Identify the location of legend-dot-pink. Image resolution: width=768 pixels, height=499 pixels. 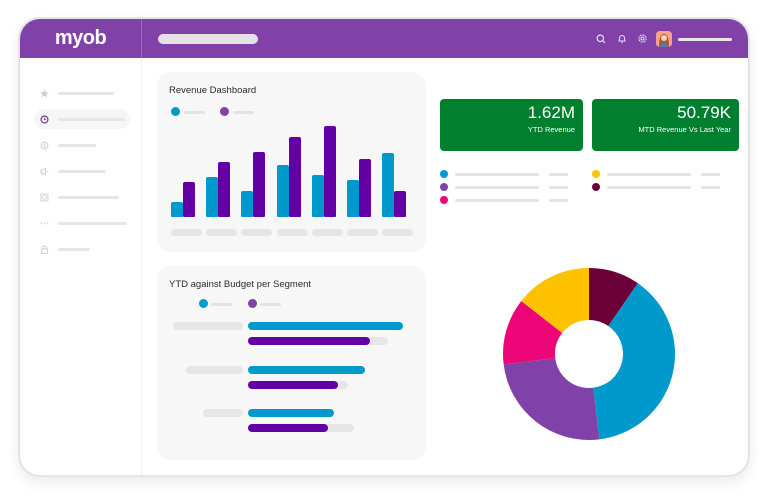
(444, 200).